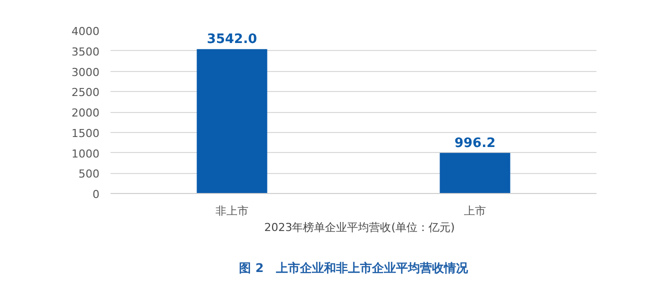 The height and width of the screenshot is (285, 651). What do you see at coordinates (86, 31) in the screenshot?
I see `y-tick-label: 4000` at bounding box center [86, 31].